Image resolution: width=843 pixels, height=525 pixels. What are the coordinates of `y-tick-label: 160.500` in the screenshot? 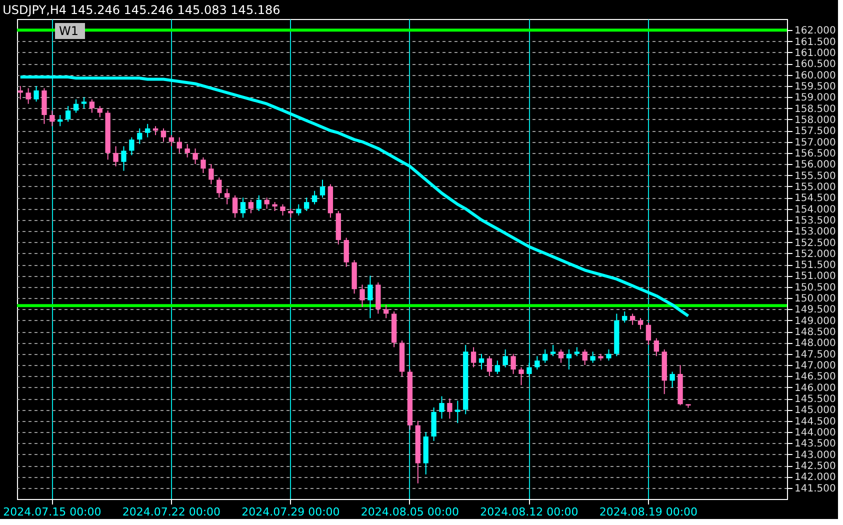 It's located at (815, 64).